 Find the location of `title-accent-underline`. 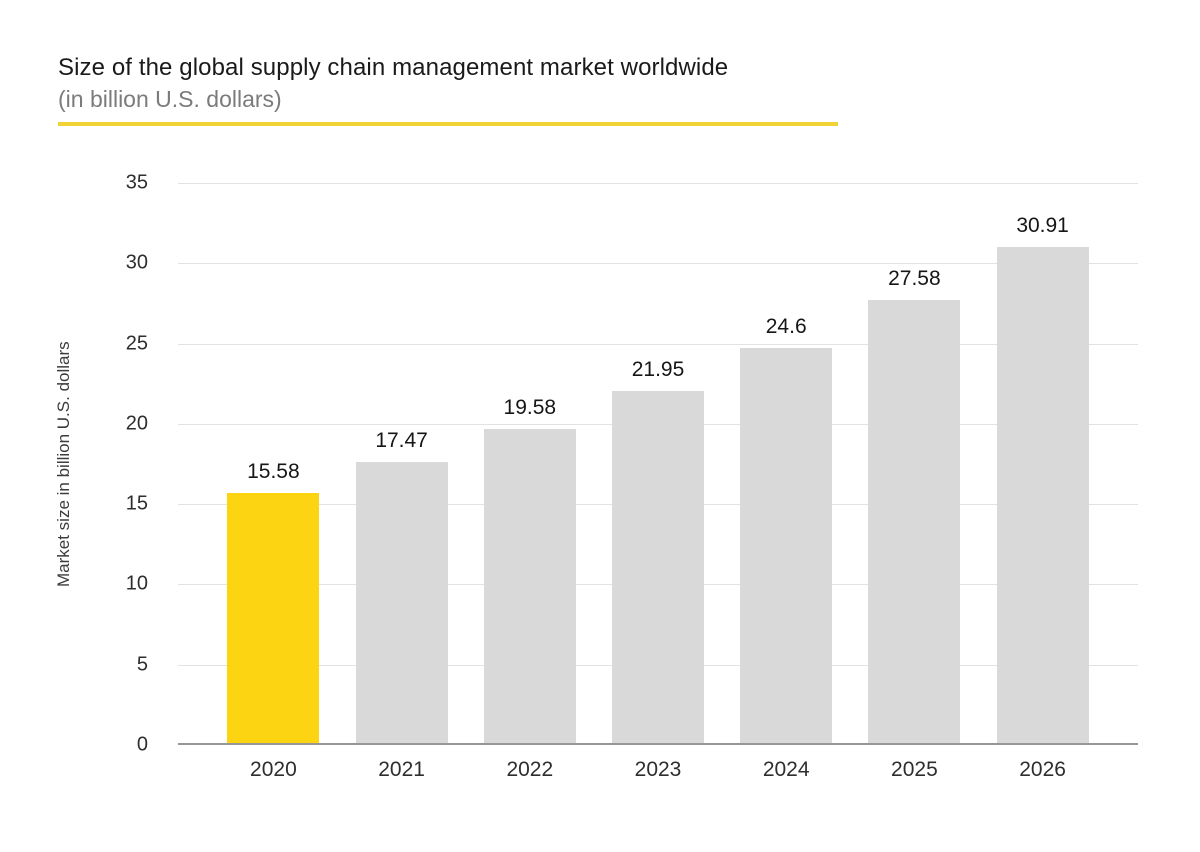

title-accent-underline is located at coordinates (448, 124).